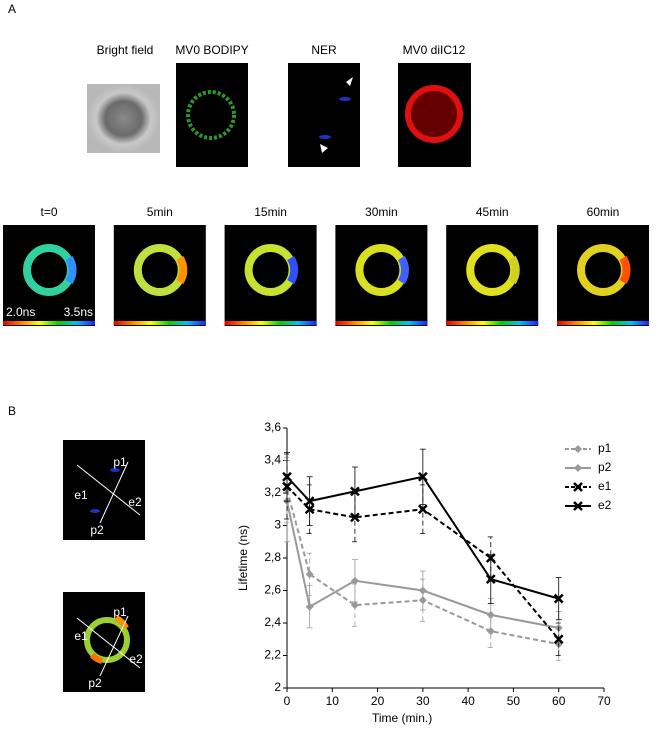  Describe the element at coordinates (272, 460) in the screenshot. I see `y-tick-label: 3,4` at that location.